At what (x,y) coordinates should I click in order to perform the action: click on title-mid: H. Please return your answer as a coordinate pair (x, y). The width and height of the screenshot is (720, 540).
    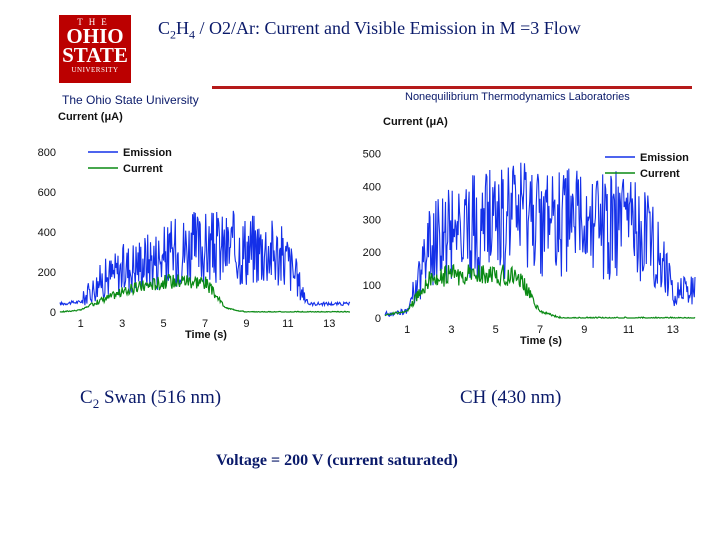
    Looking at the image, I should click on (183, 28).